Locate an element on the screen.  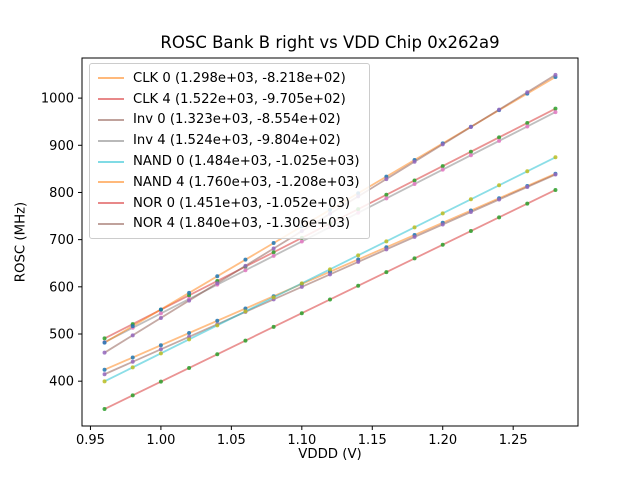
x-tick-label: 1.10 is located at coordinates (301, 440).